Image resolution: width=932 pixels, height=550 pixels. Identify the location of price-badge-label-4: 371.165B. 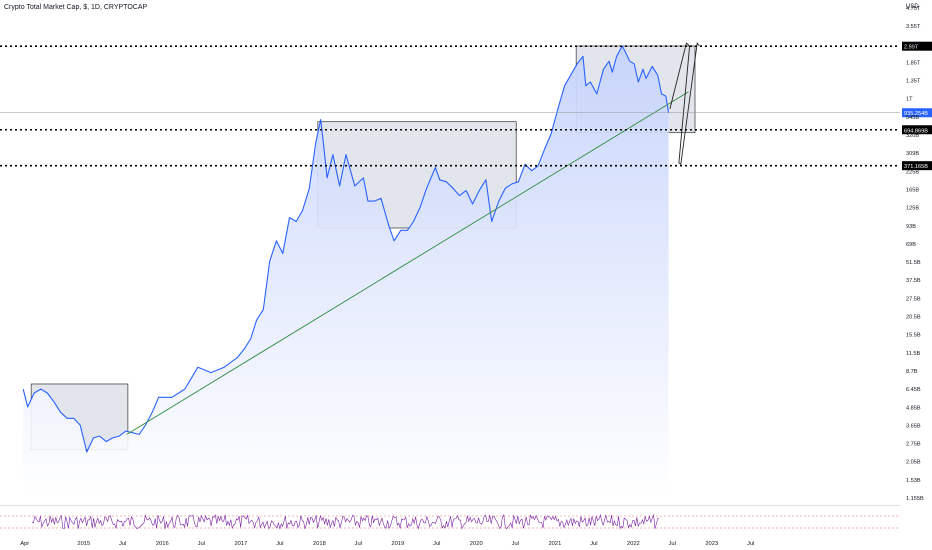
(916, 167).